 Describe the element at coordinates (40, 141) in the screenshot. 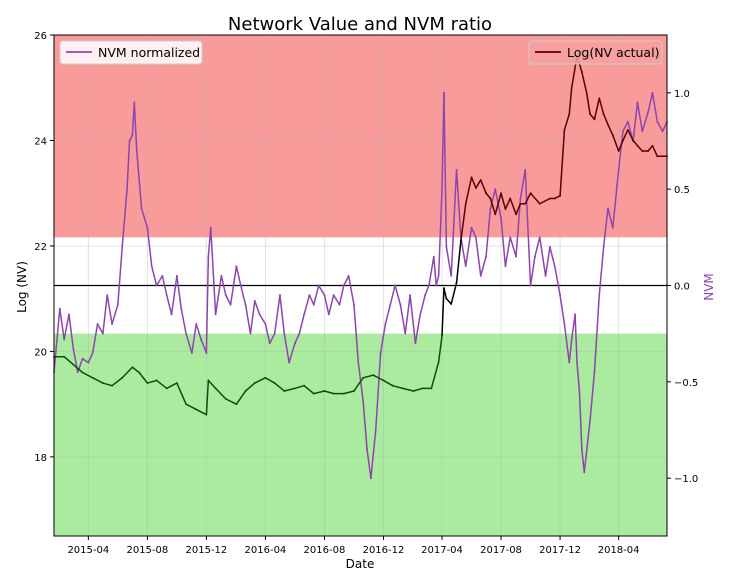

I see `left-tick-label: 24` at that location.